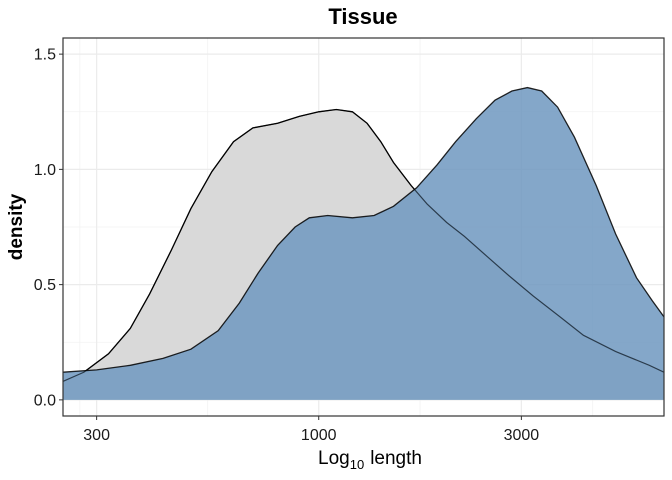  I want to click on y-axis: 0.0 0.5 1.0 1.5, so click(48, 228).